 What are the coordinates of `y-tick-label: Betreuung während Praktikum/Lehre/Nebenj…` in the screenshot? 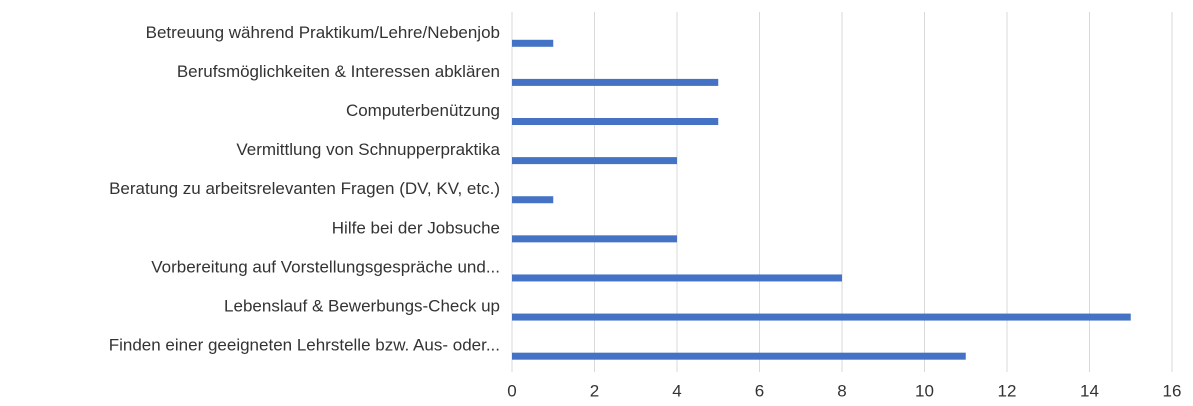 It's located at (323, 32).